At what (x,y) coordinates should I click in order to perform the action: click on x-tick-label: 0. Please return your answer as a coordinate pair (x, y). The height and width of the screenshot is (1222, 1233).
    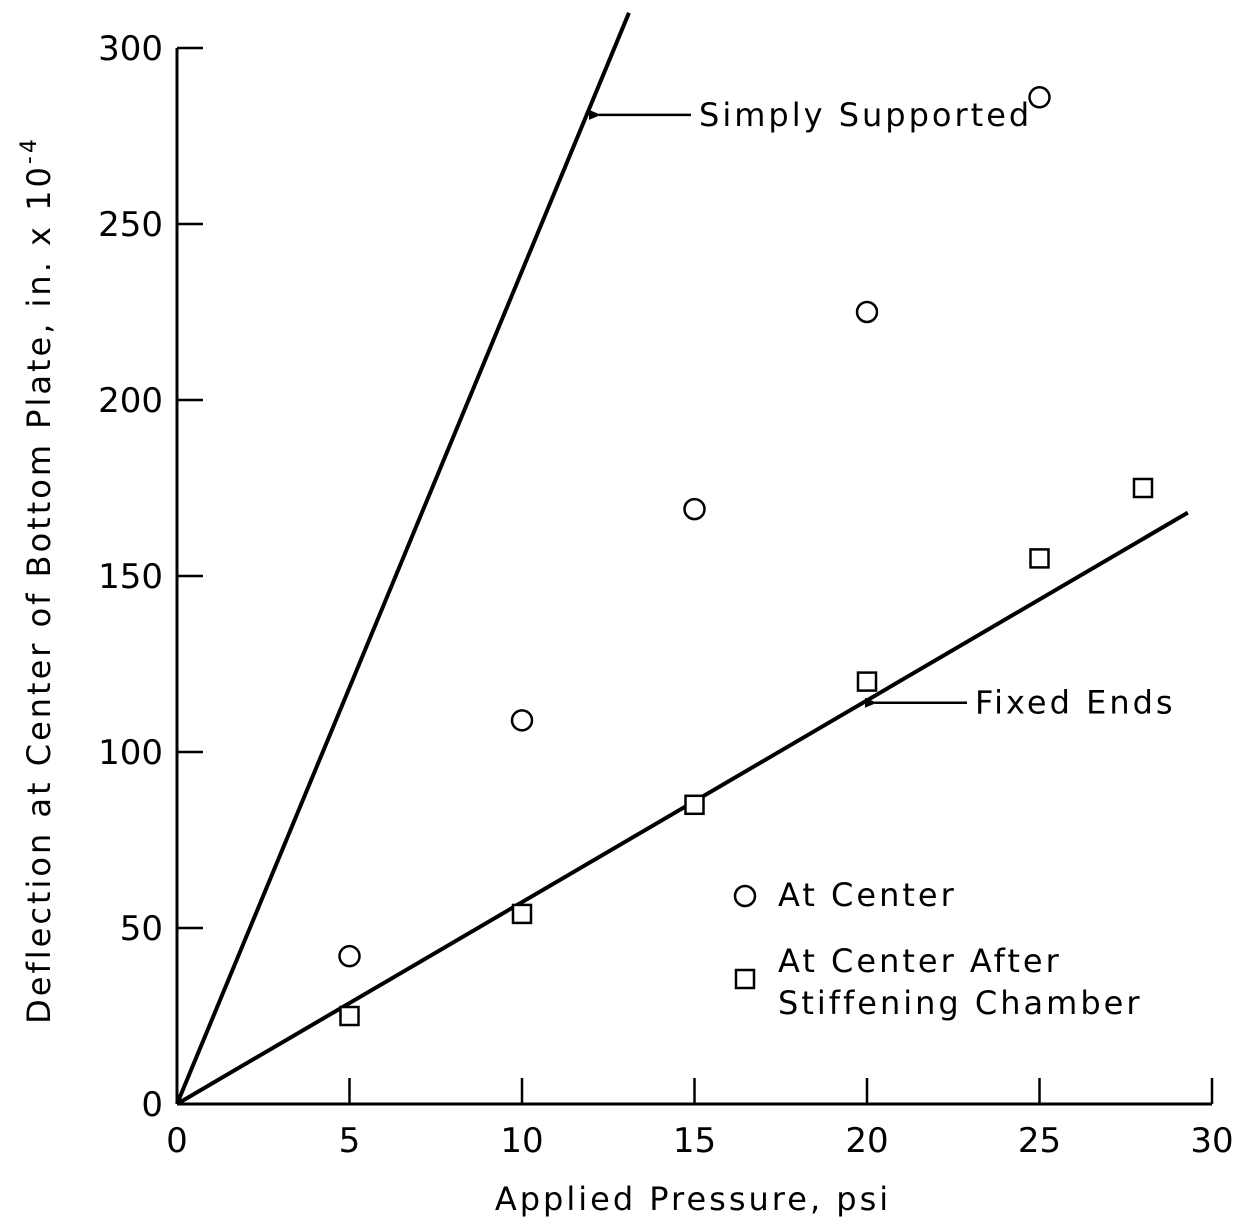
    Looking at the image, I should click on (177, 1141).